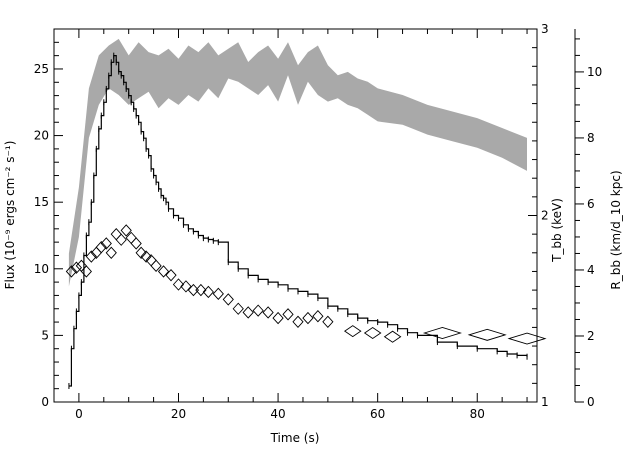  Describe the element at coordinates (41, 202) in the screenshot. I see `tick-label: 15` at that location.